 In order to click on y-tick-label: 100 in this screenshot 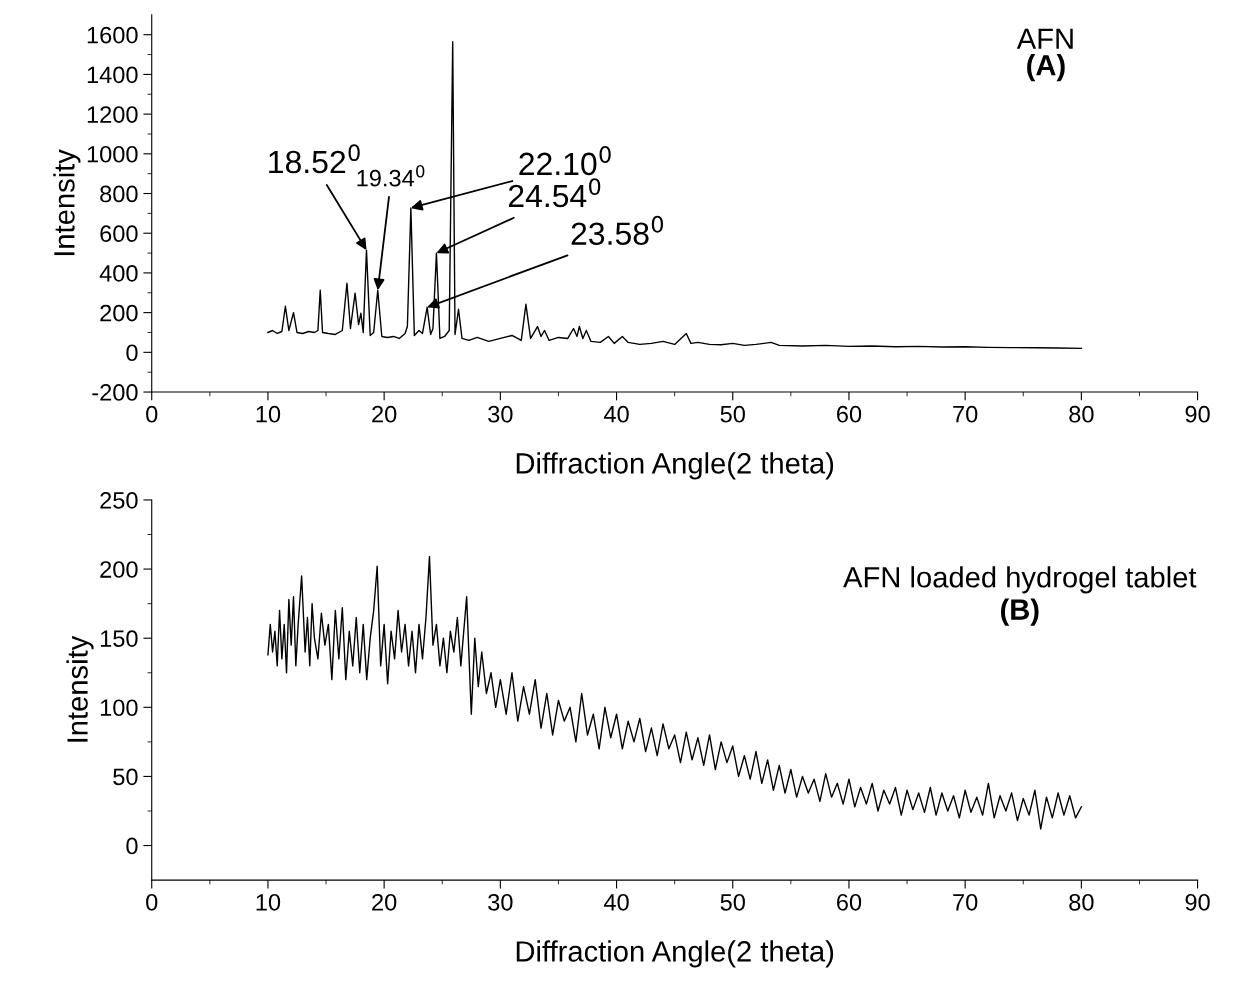, I will do `click(119, 708)`.